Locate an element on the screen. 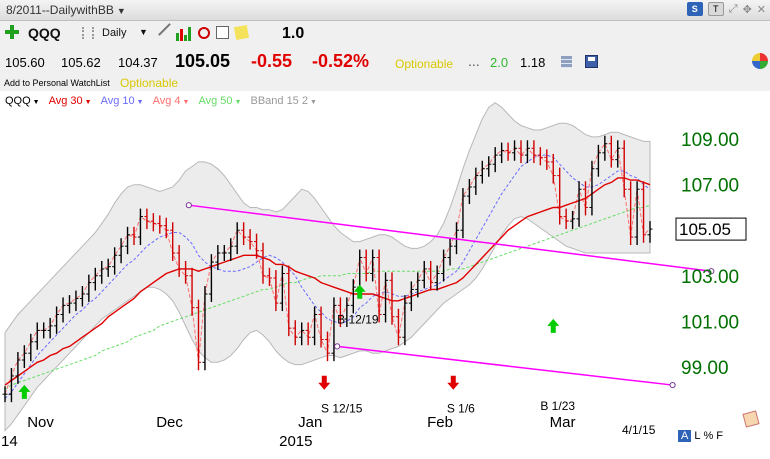  bar-chart-icon is located at coordinates (184, 33).